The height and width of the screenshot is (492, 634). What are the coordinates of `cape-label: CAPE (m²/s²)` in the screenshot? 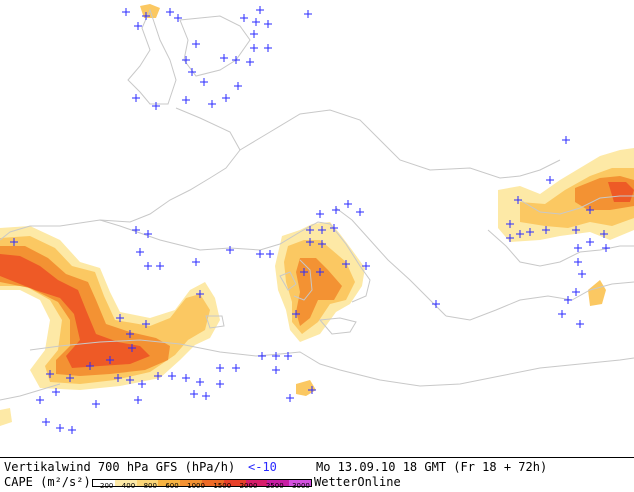 It's located at (47, 482).